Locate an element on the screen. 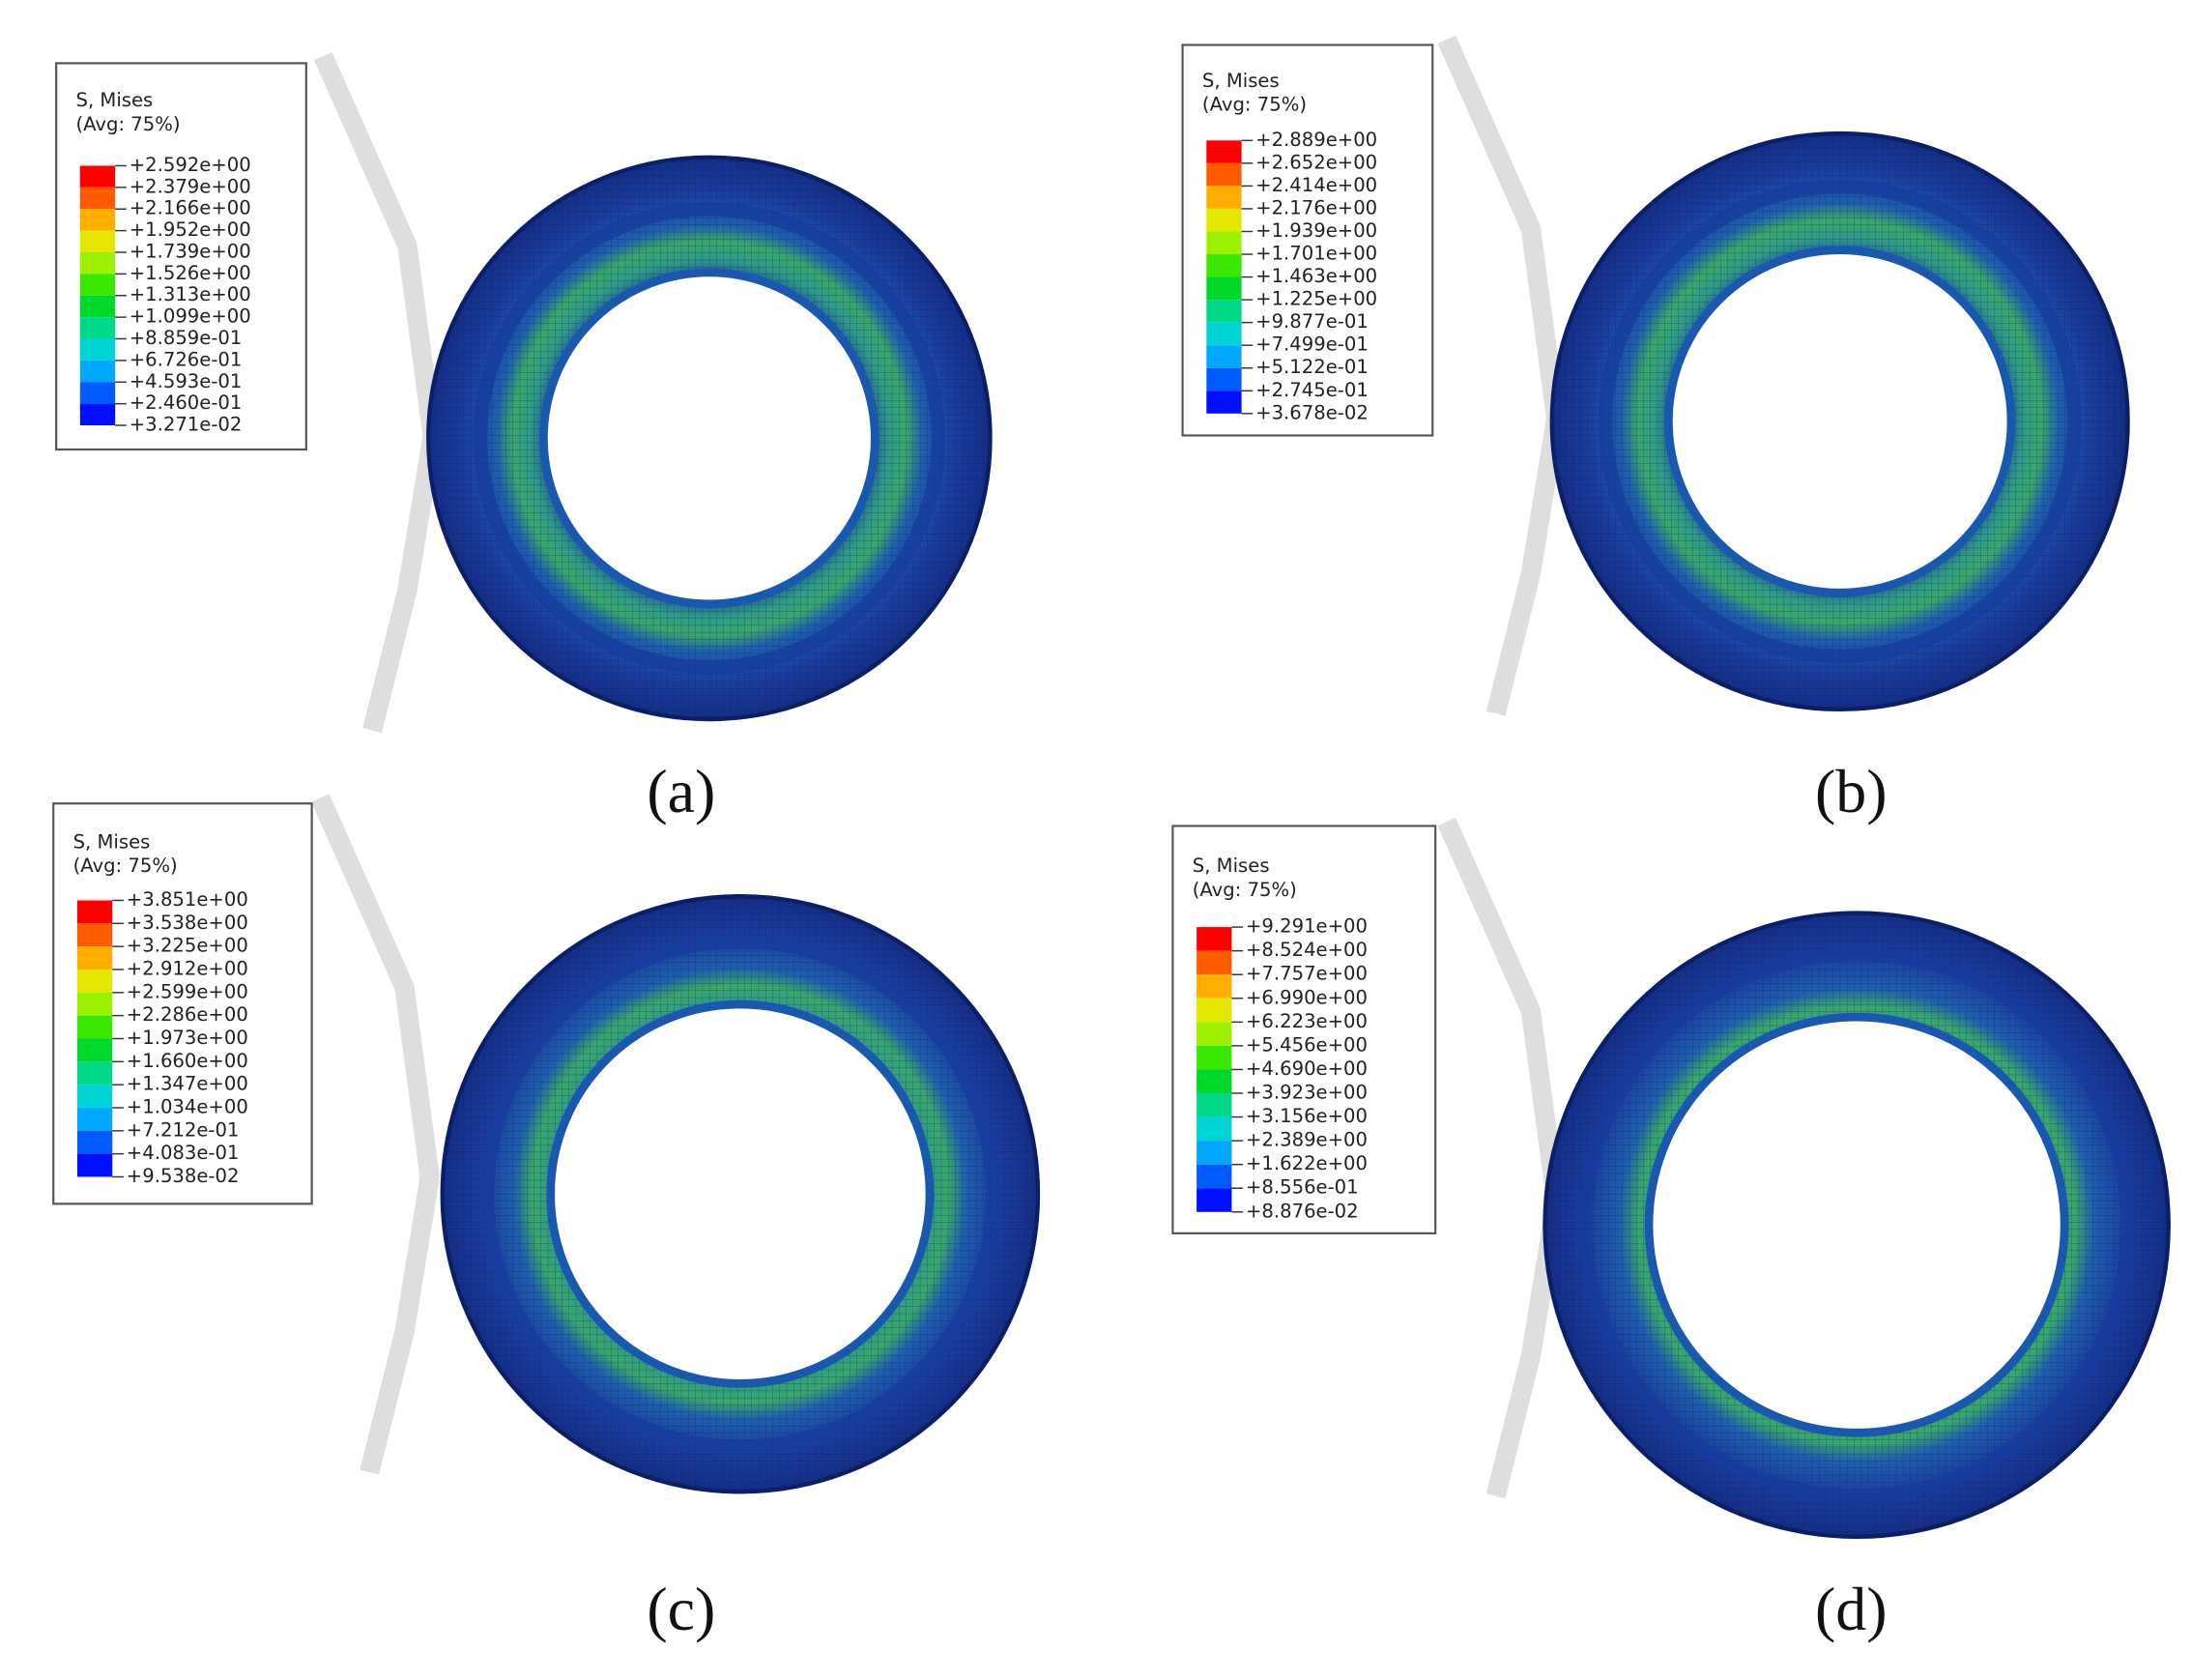 Image resolution: width=2191 pixels, height=1680 pixels. legend-label: +2.592e+00 is located at coordinates (191, 165).